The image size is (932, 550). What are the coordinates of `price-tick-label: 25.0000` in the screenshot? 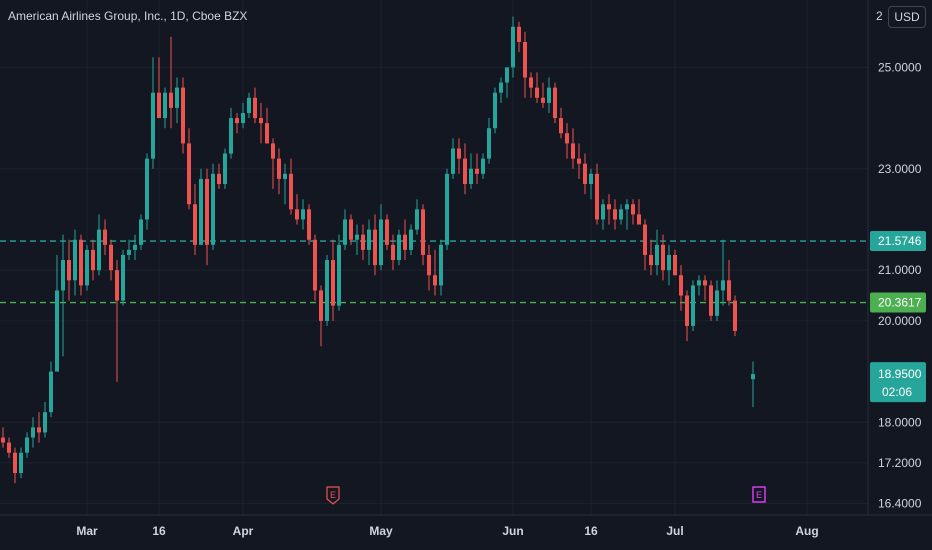 It's located at (900, 67).